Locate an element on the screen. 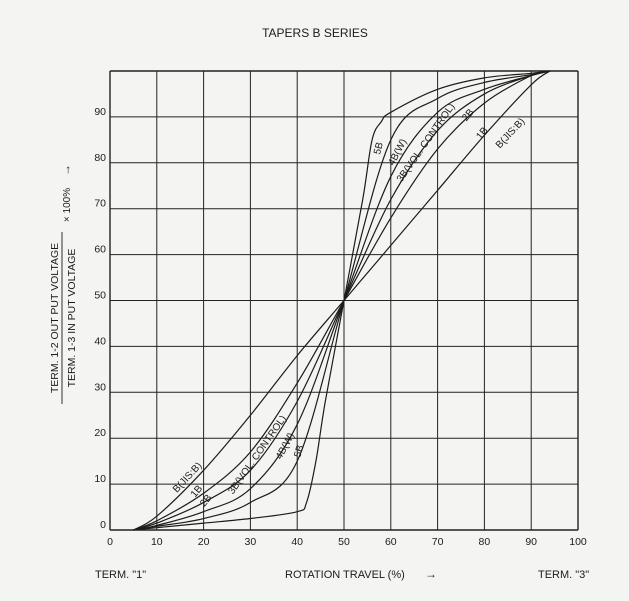 Image resolution: width=629 pixels, height=601 pixels. y-tick-label: 40 is located at coordinates (100, 341).